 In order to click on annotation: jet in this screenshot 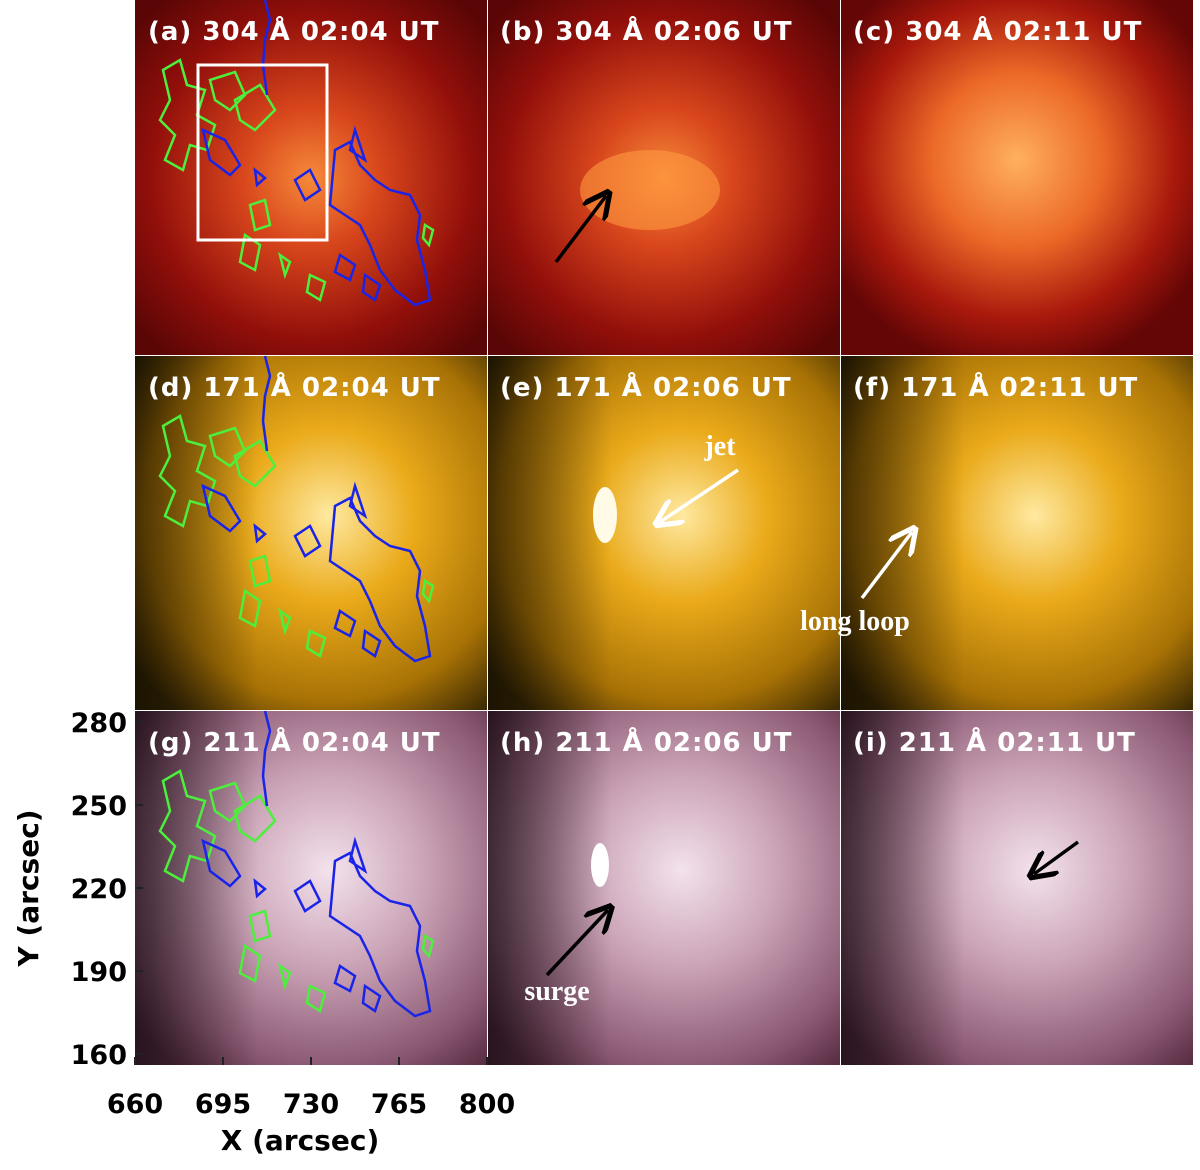, I will do `click(719, 446)`.